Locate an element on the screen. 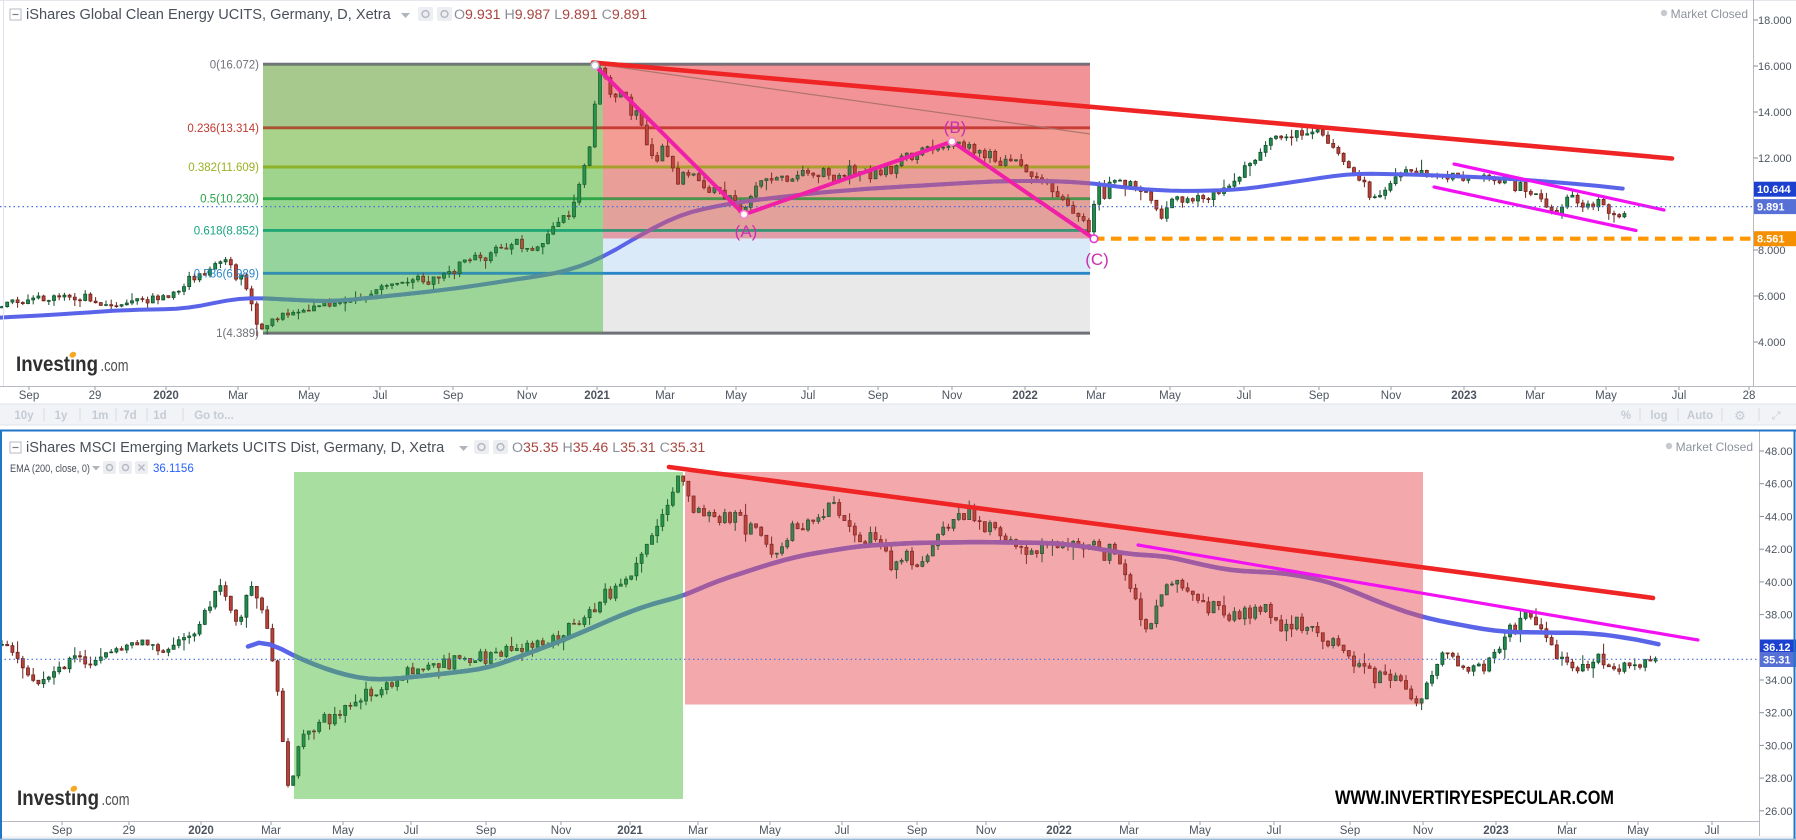 The image size is (1796, 840). svg-text: 32.00 is located at coordinates (1779, 714).